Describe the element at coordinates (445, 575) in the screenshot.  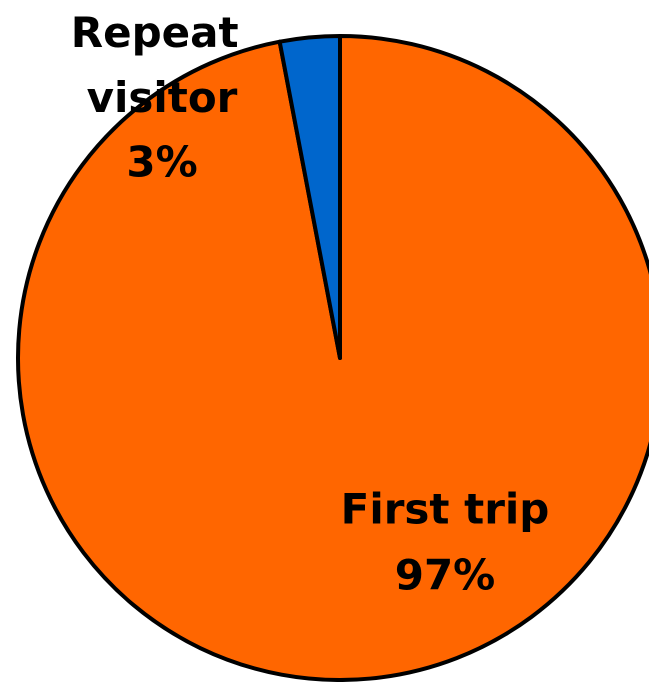
I see `value-label: 97%` at that location.